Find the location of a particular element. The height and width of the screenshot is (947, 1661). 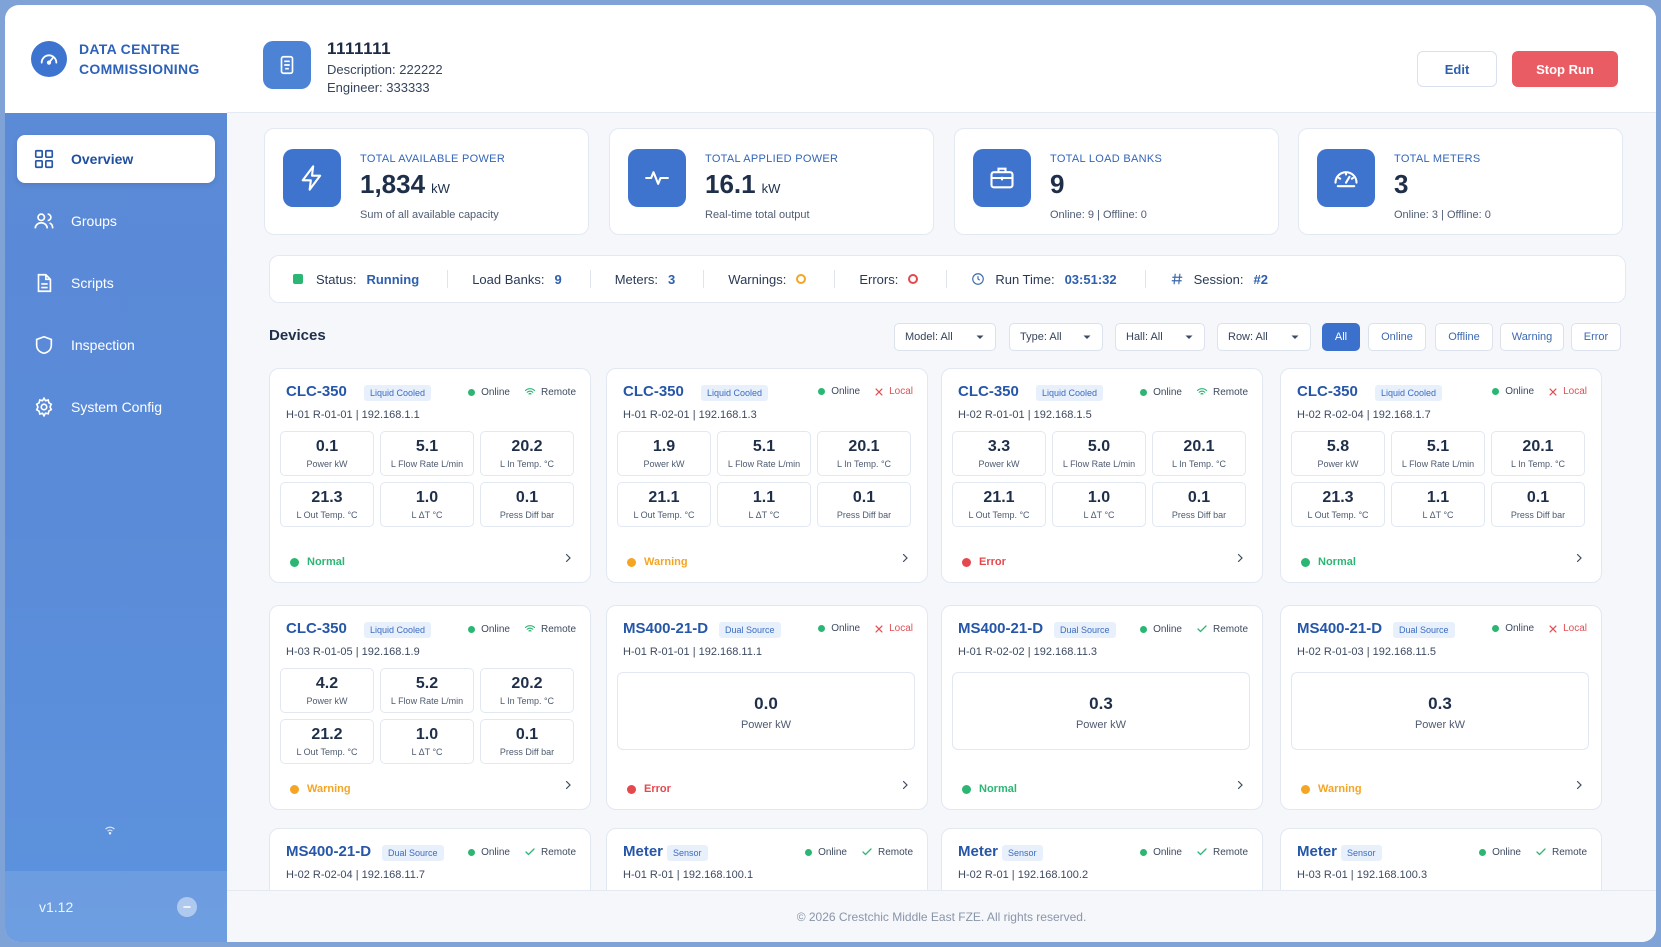

filter-chip-error: Error is located at coordinates (1596, 337).